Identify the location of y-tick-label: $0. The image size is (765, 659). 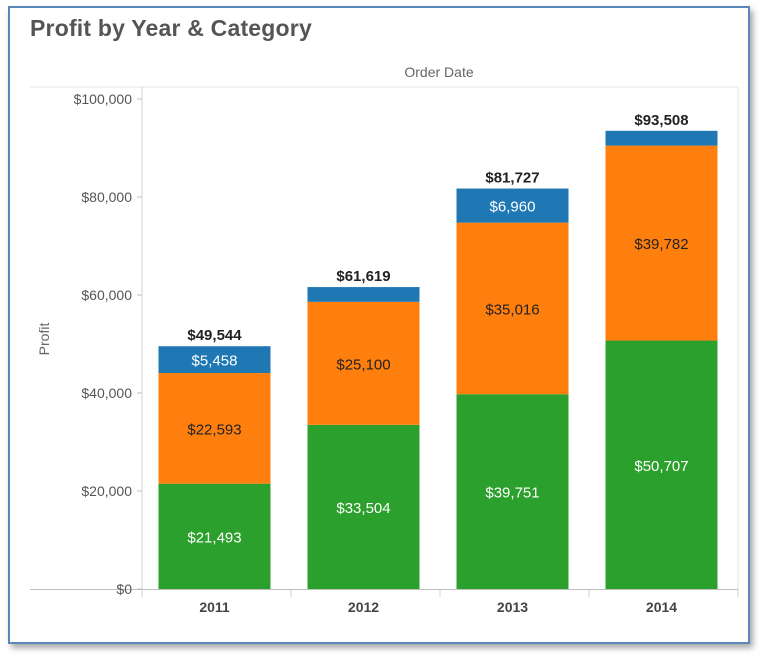
(124, 589).